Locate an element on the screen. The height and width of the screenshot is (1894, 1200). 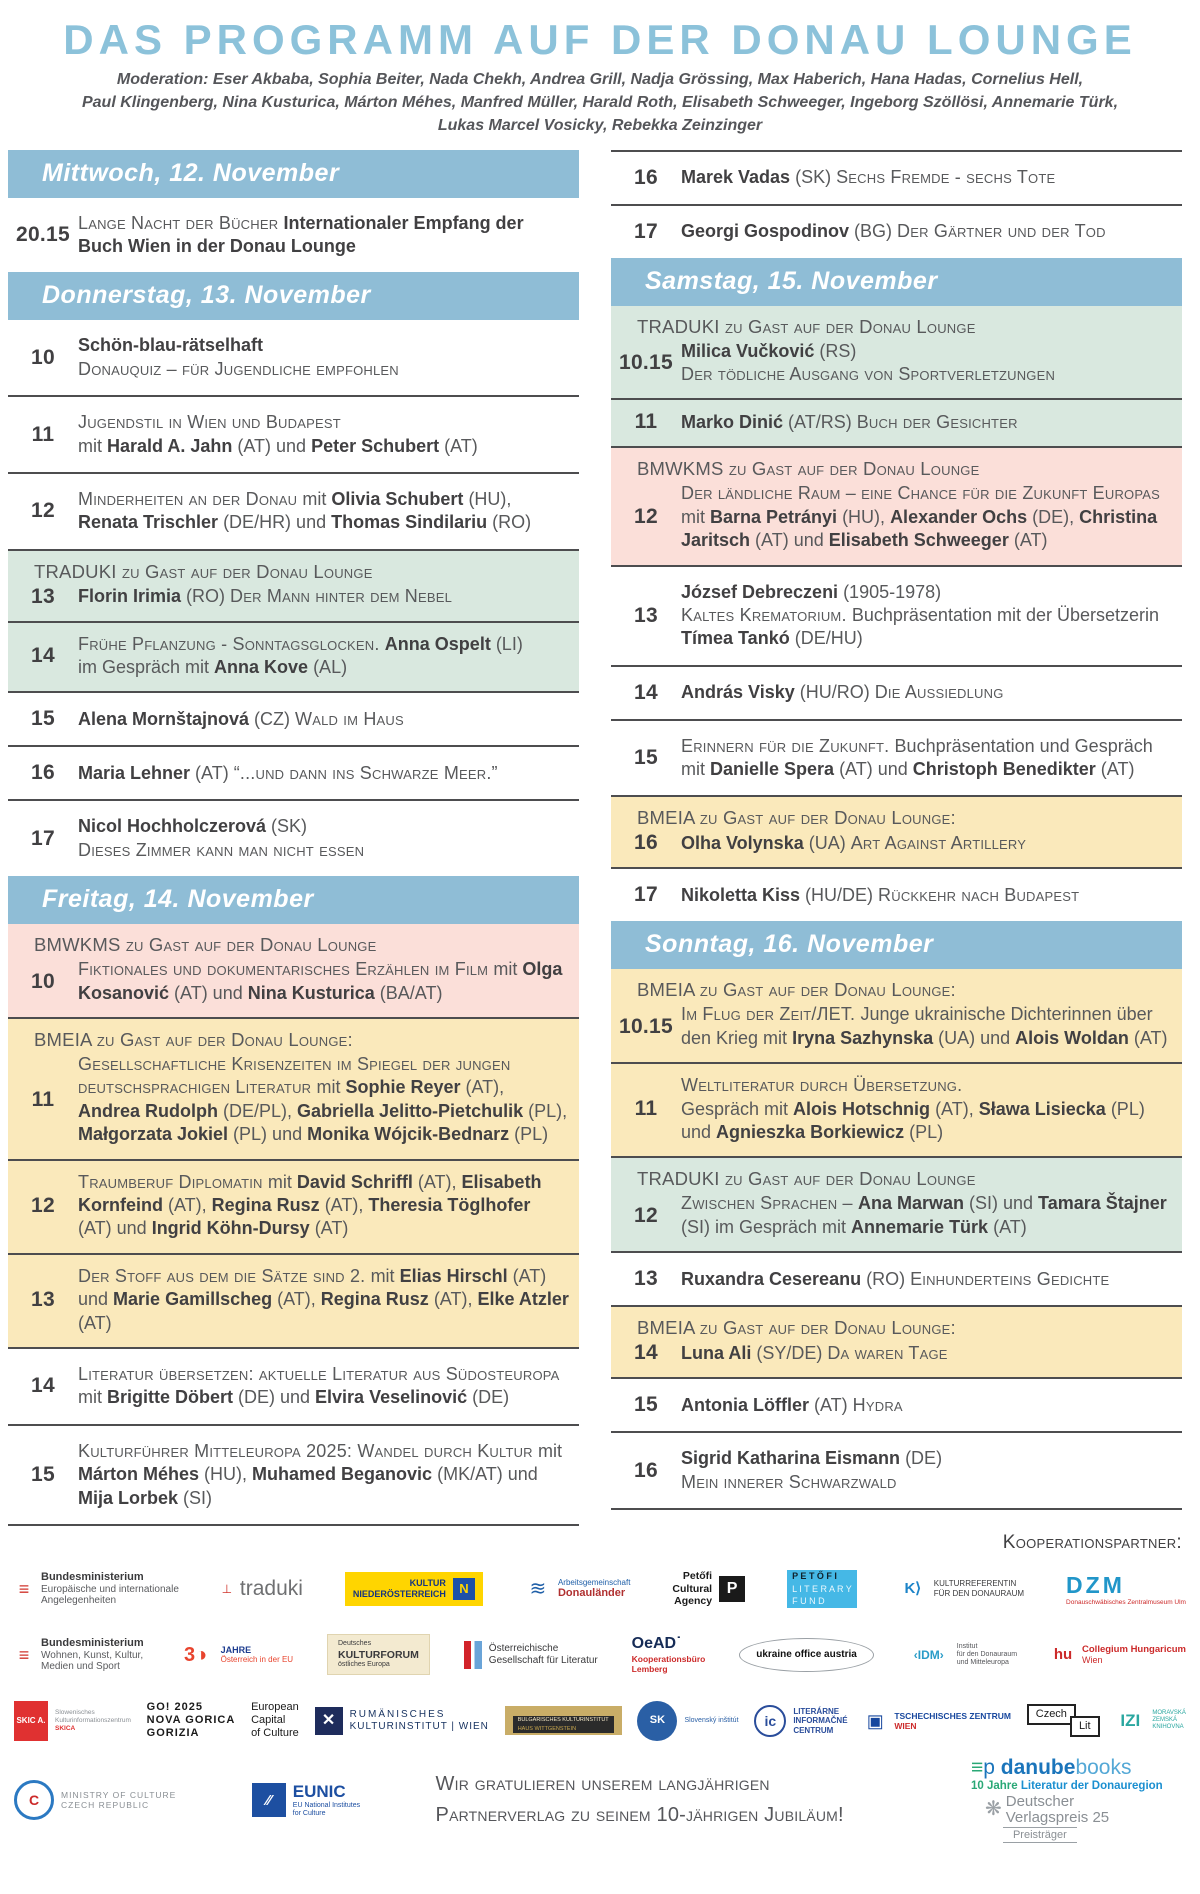
logo-text-line: F U N D is located at coordinates (822, 1601).